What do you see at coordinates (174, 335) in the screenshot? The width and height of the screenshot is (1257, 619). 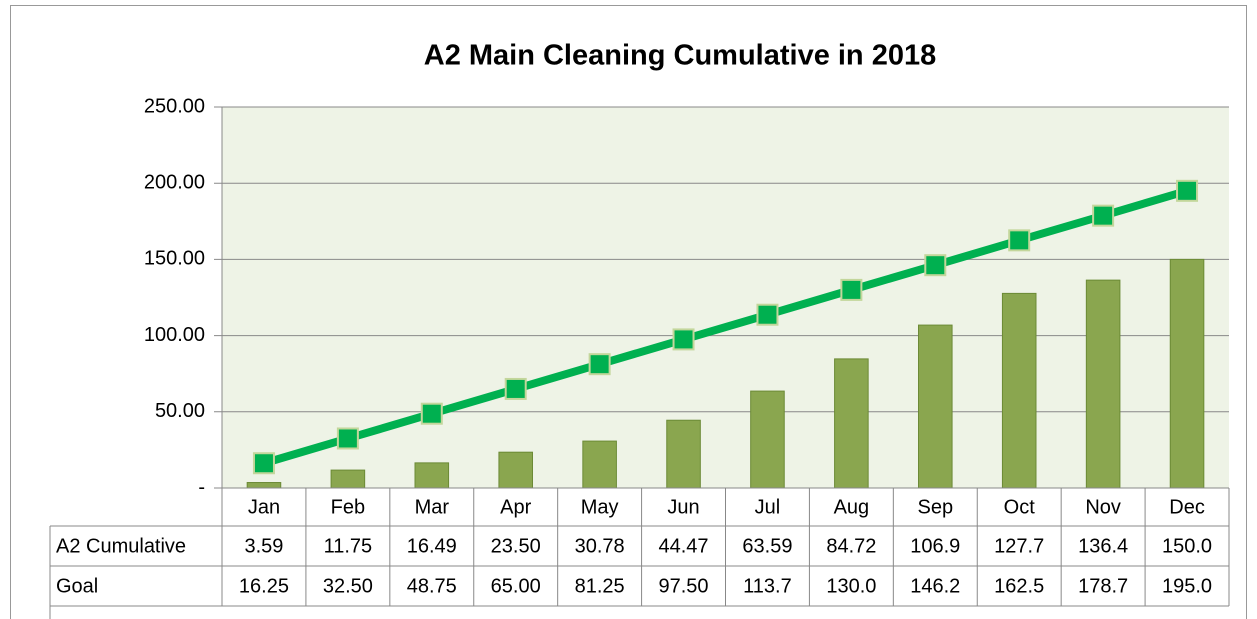 I see `y-tick-label: 100.00` at bounding box center [174, 335].